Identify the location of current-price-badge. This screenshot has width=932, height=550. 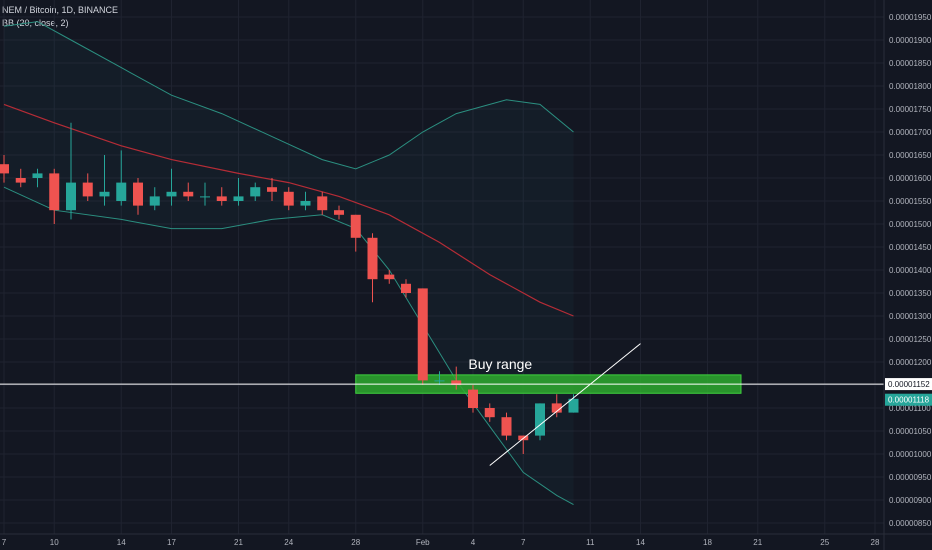
(908, 399).